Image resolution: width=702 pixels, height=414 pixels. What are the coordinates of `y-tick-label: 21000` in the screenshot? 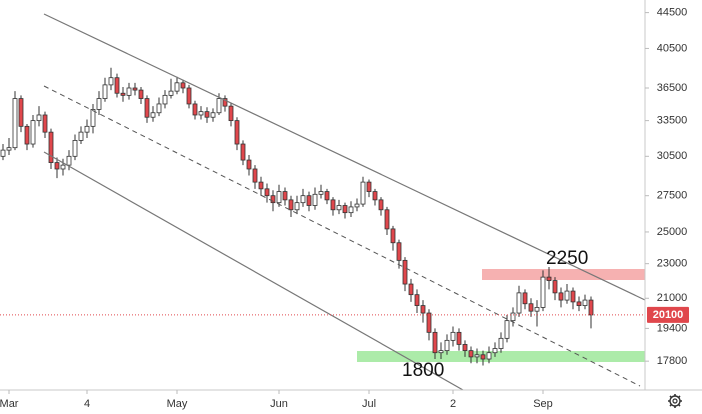 It's located at (672, 298).